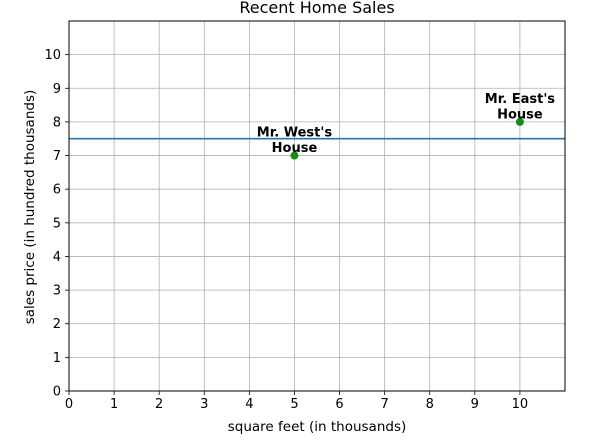  Describe the element at coordinates (520, 404) in the screenshot. I see `x-tick-label: 10` at that location.